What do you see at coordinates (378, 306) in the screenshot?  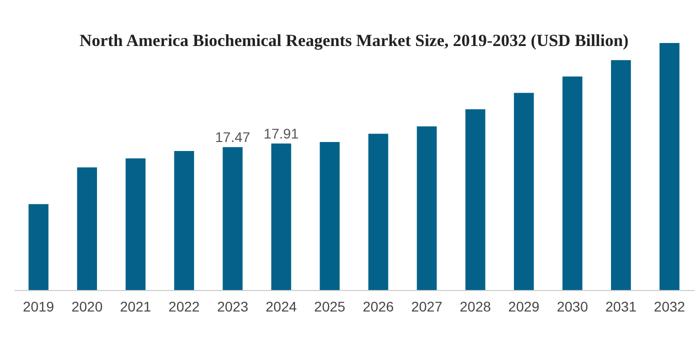 I see `x-tick-label: 2026` at bounding box center [378, 306].